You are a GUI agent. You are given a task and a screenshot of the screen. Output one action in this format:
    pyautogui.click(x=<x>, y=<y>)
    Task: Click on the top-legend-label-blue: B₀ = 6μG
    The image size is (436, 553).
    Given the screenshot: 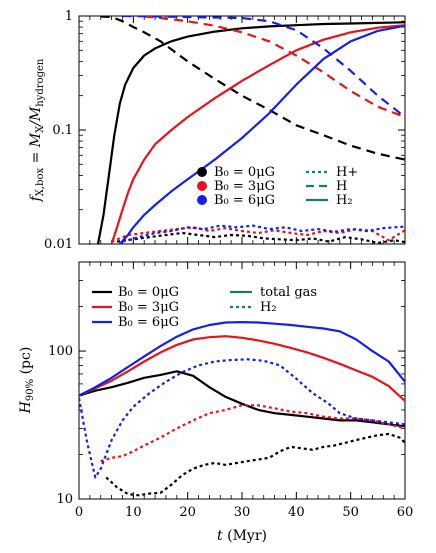 What is the action you would take?
    pyautogui.click(x=244, y=200)
    